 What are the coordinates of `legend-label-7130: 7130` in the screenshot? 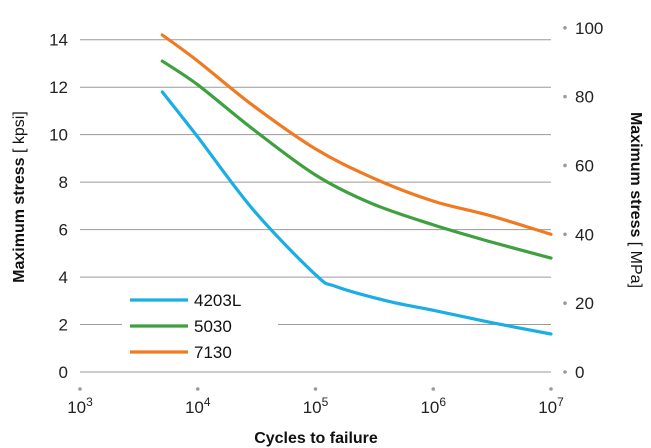 It's located at (213, 352).